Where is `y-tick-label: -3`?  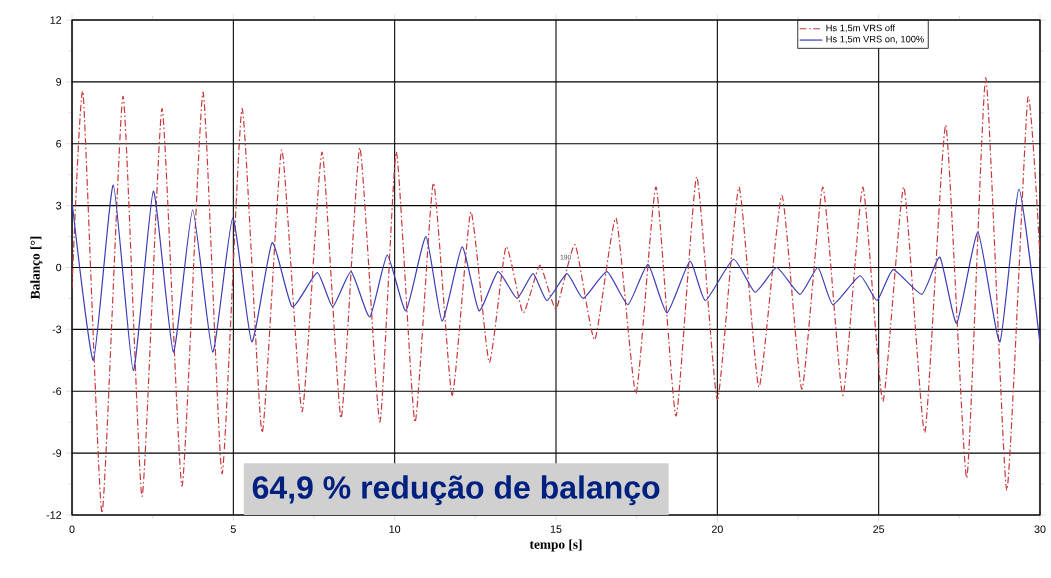 y-tick-label: -3 is located at coordinates (57, 329).